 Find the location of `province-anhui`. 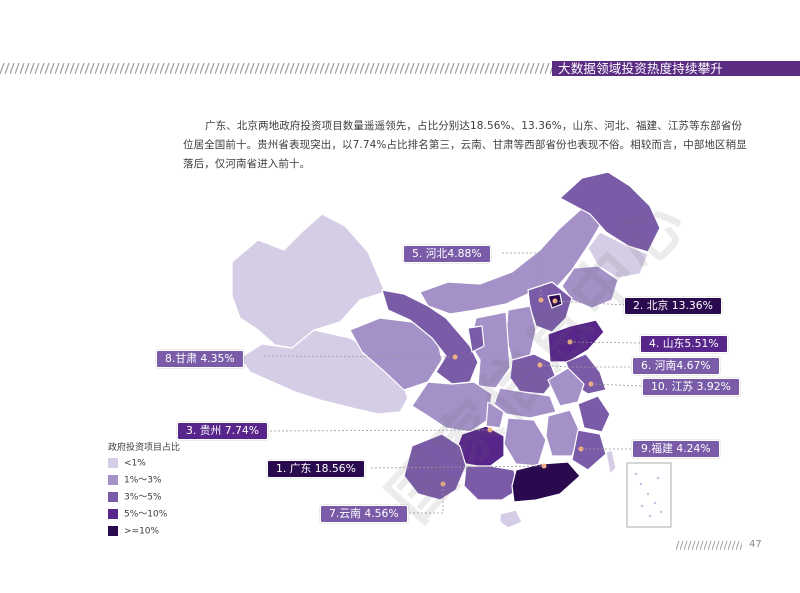

province-anhui is located at coordinates (566, 387).